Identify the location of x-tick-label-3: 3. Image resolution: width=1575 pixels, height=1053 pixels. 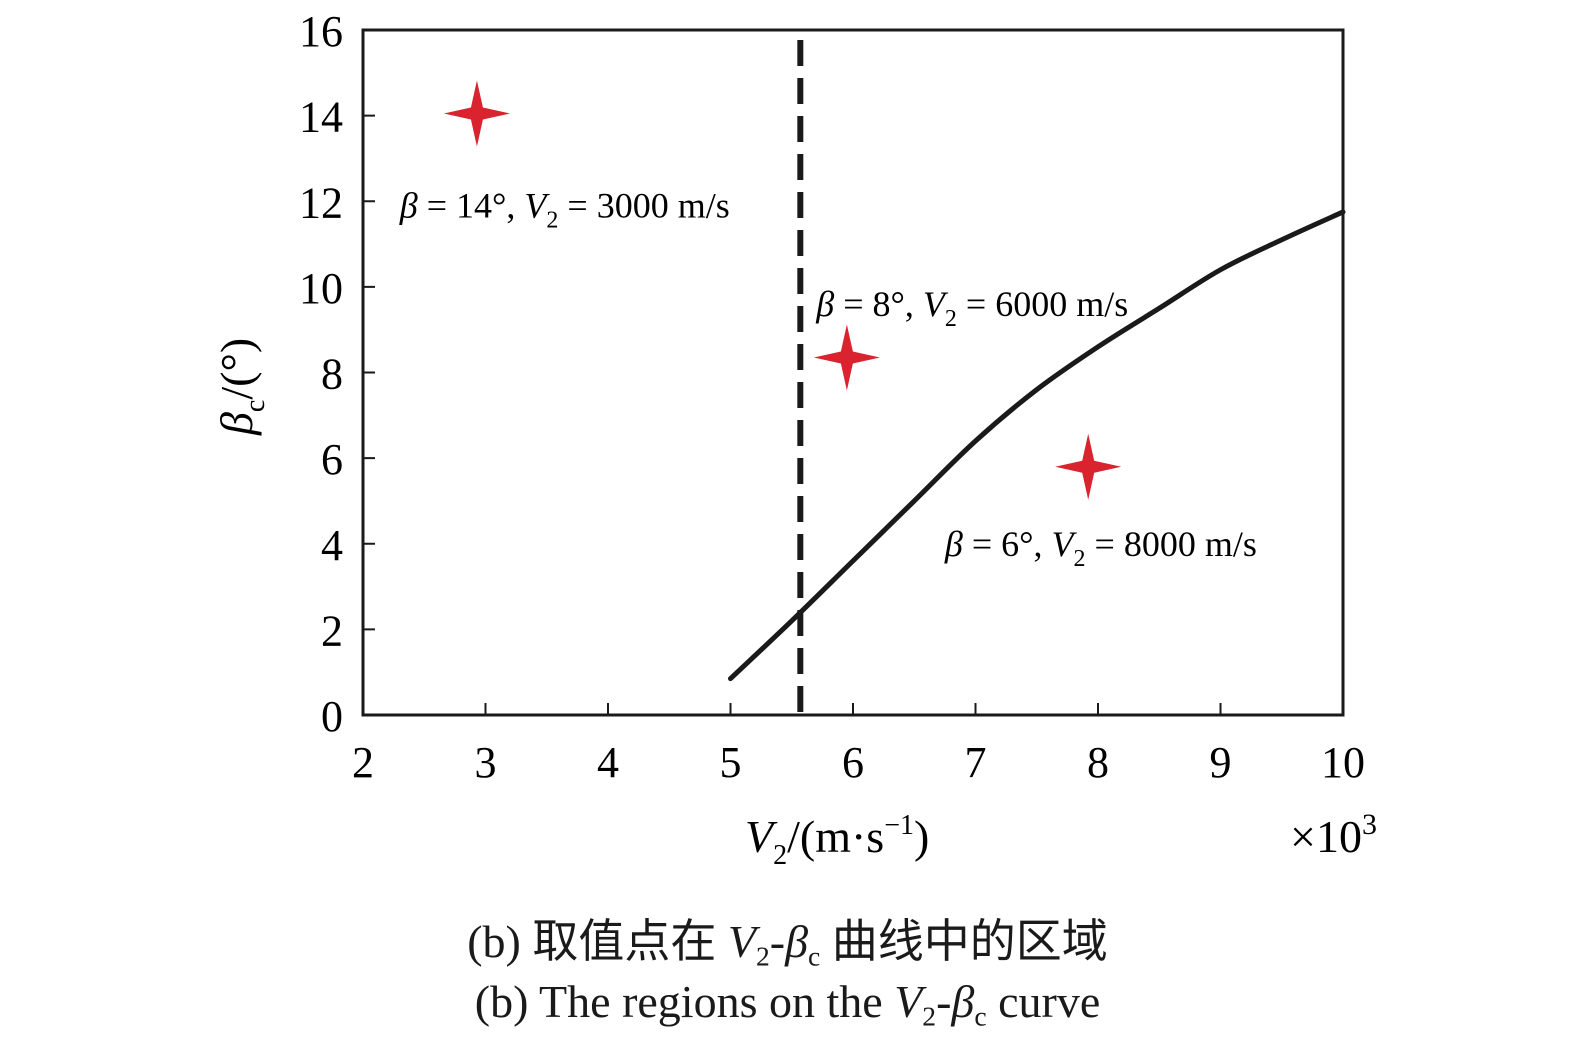
(486, 762).